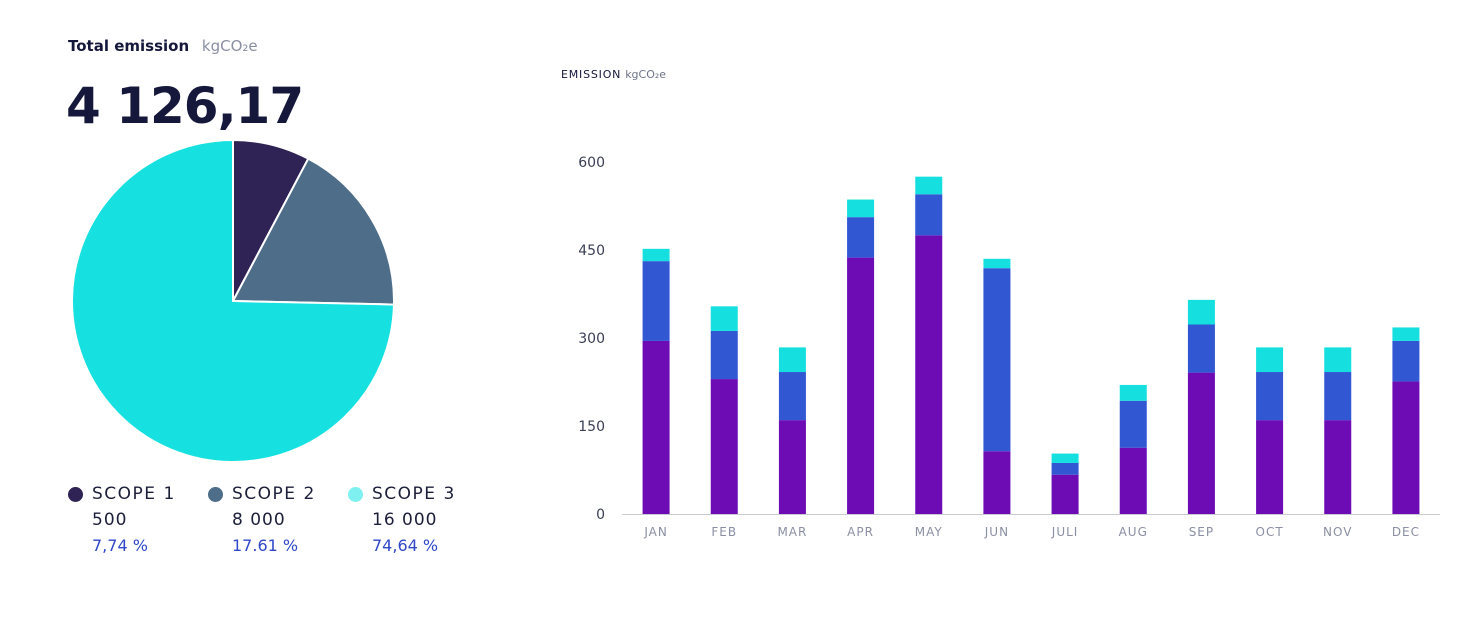  What do you see at coordinates (1406, 532) in the screenshot?
I see `x-tick-label: DEC` at bounding box center [1406, 532].